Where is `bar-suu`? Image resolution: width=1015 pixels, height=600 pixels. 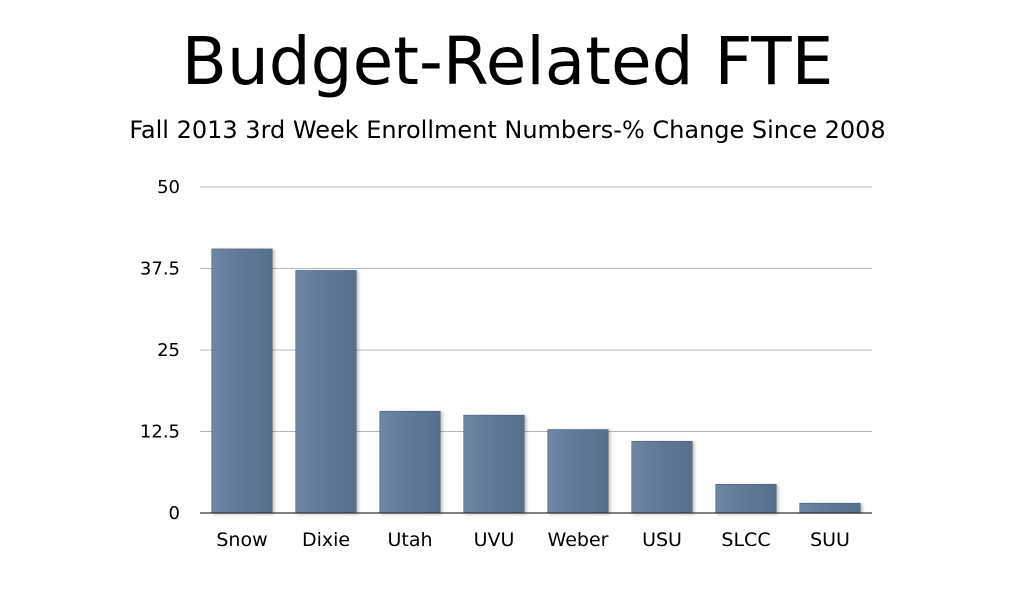
bar-suu is located at coordinates (830, 508).